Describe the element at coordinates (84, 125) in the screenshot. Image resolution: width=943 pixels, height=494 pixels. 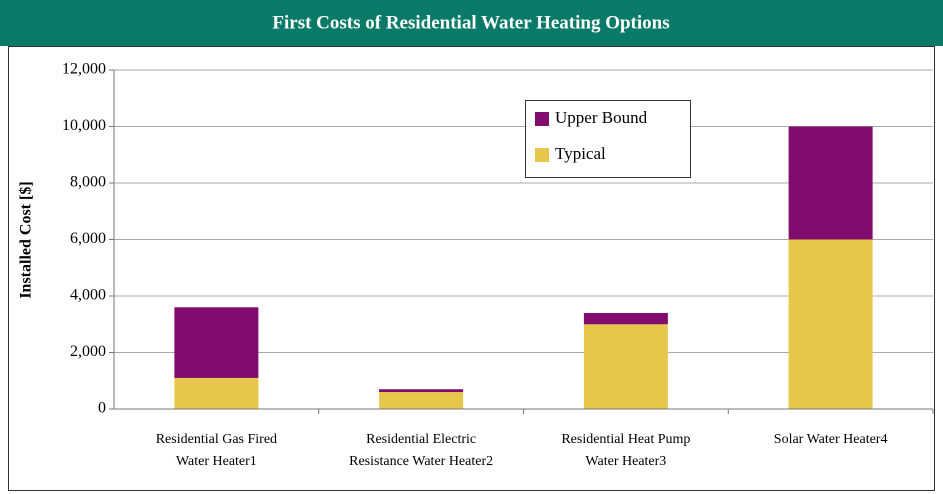
I see `y-tick-label: 10,000` at that location.